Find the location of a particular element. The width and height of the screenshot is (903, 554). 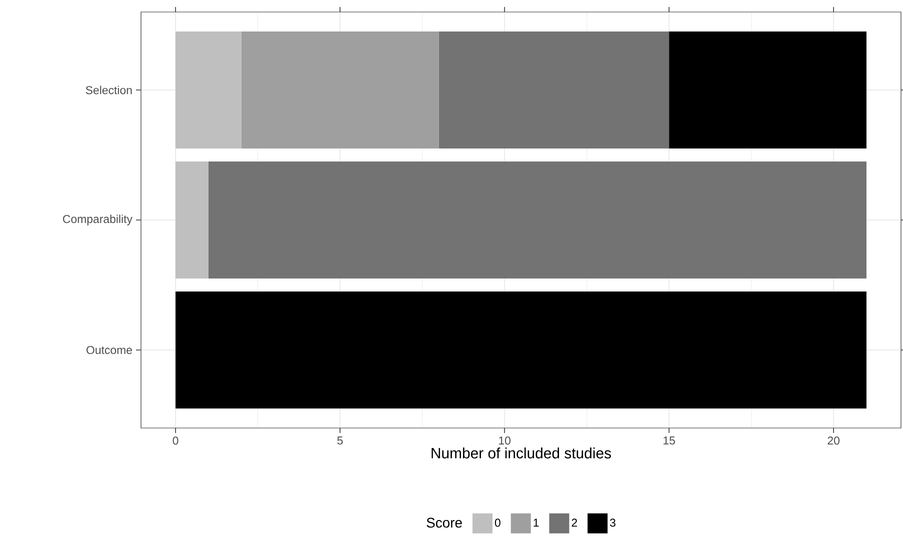

y-tick-label: Comparability is located at coordinates (97, 220).